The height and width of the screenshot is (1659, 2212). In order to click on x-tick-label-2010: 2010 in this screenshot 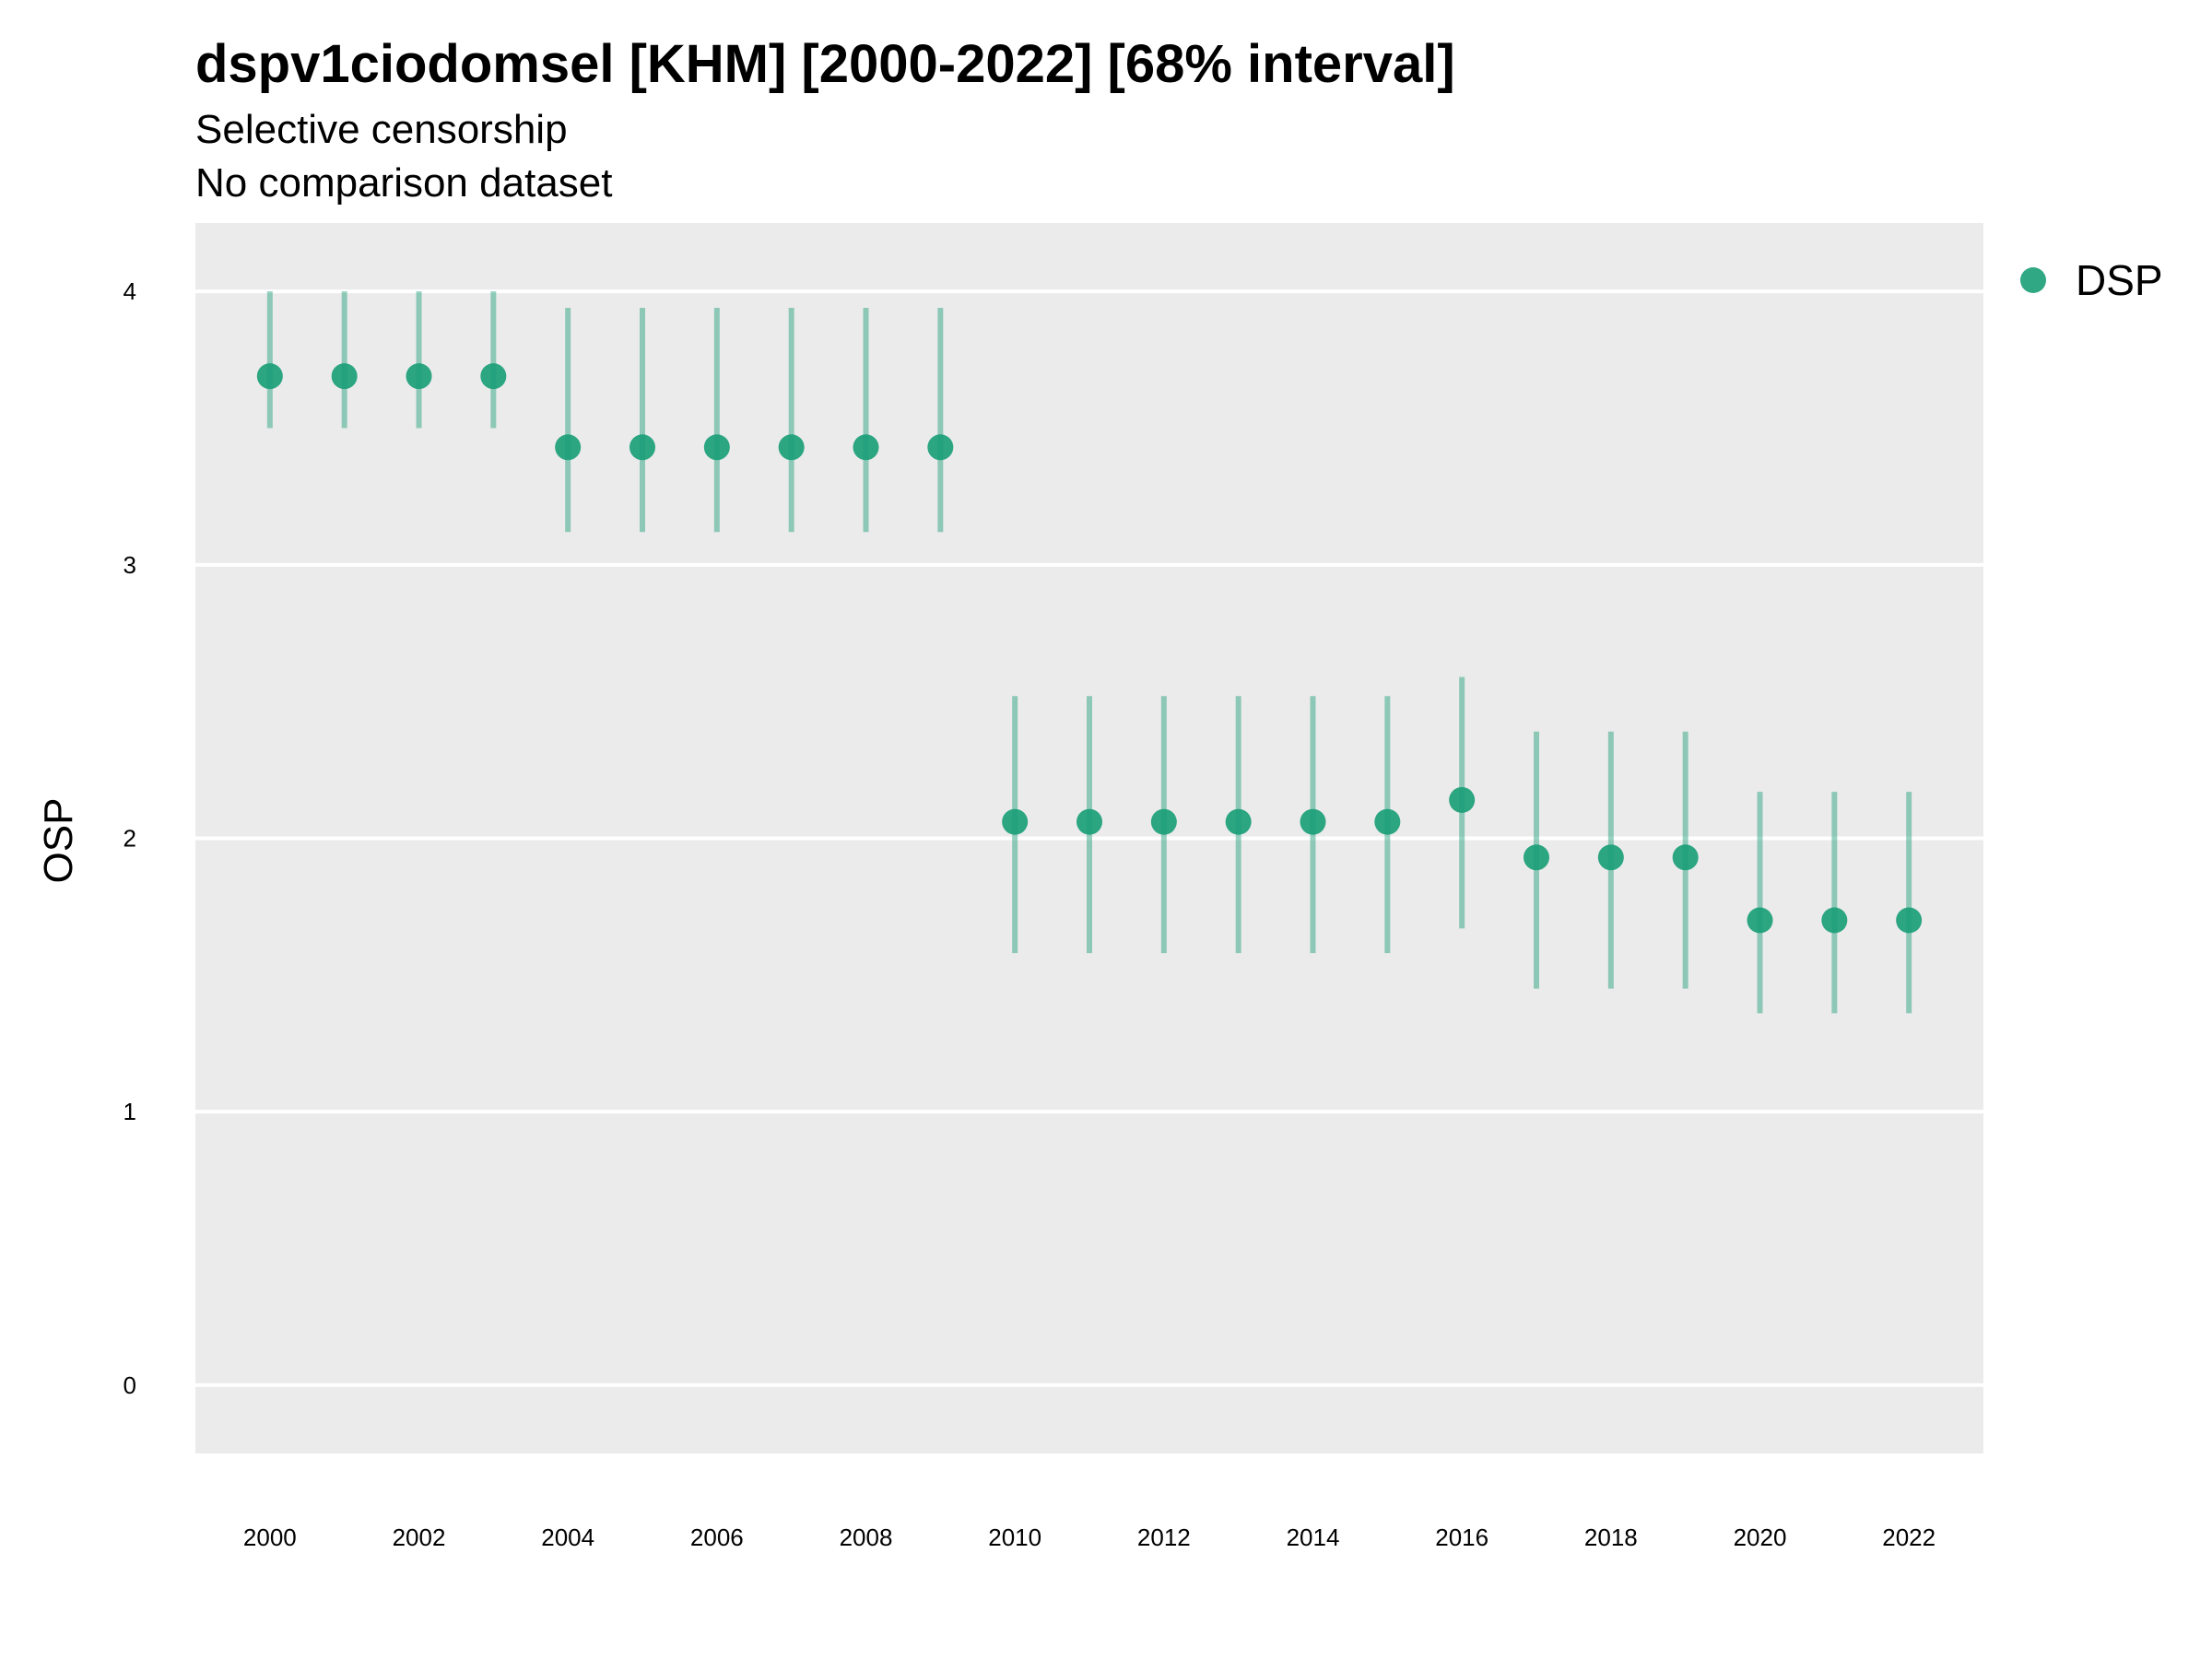, I will do `click(1014, 1537)`.